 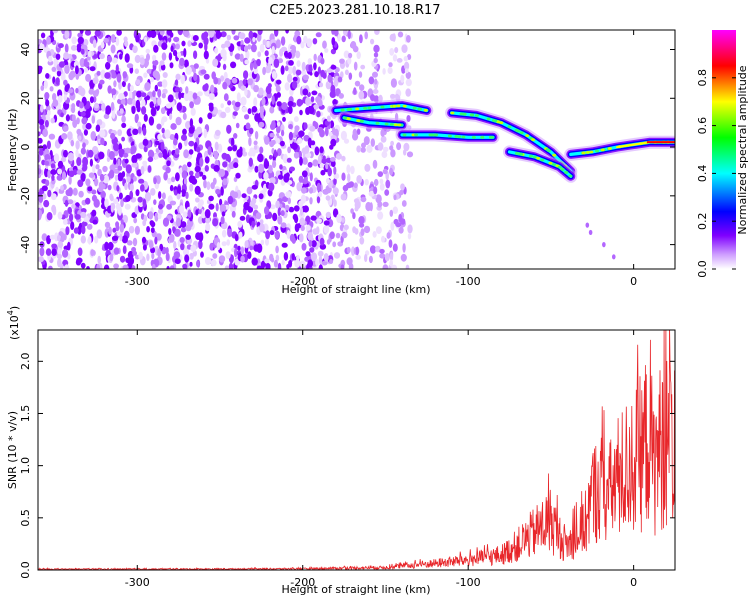 I want to click on snr-y-tick-label: 1.5, so click(x=25, y=414).